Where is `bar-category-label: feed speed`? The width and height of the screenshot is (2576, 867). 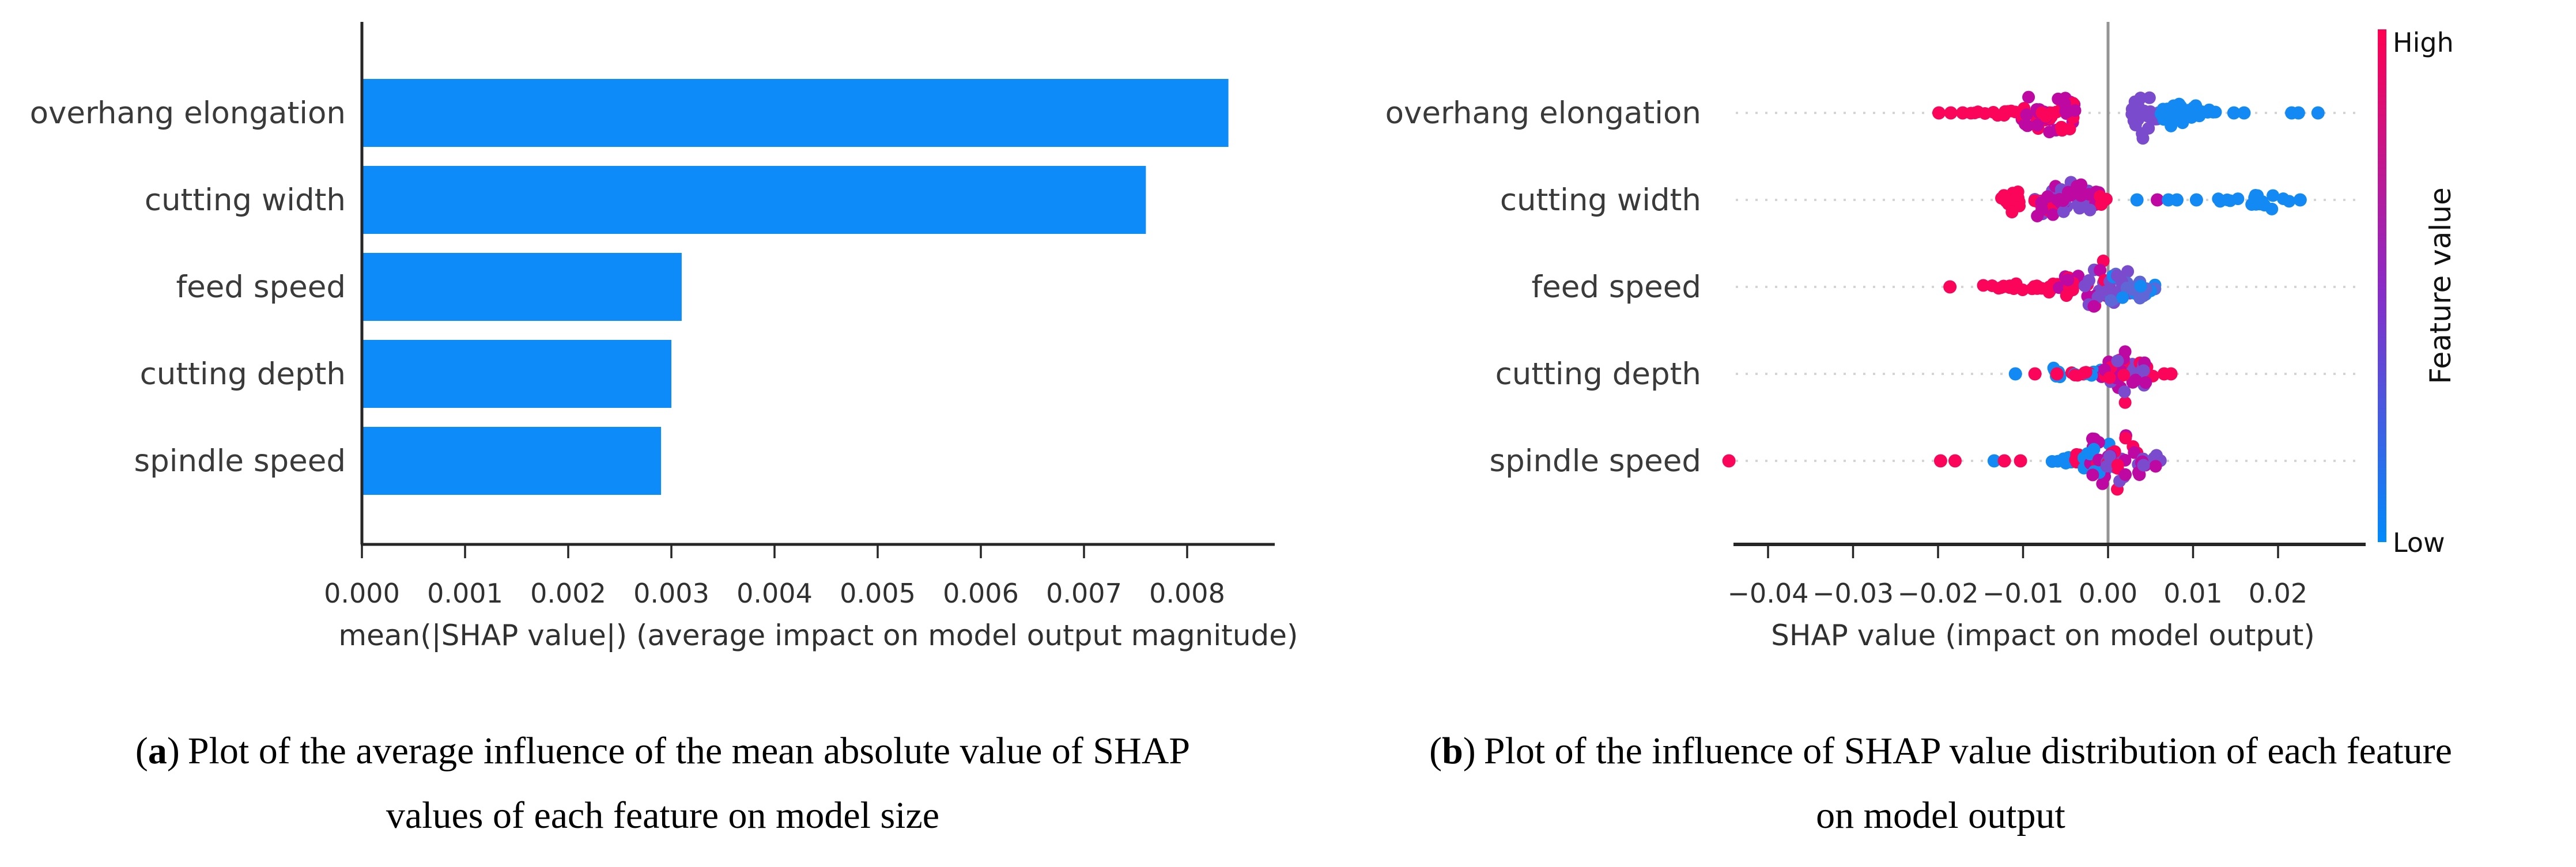
bar-category-label: feed speed is located at coordinates (261, 287).